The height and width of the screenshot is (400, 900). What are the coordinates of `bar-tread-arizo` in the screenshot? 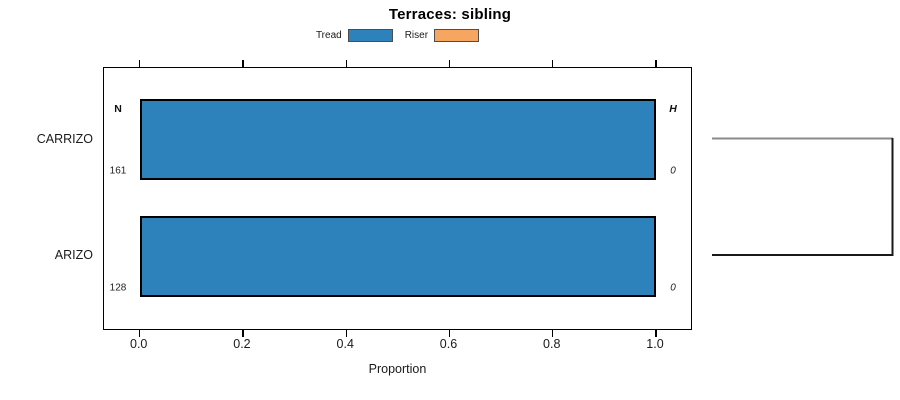 It's located at (397, 256).